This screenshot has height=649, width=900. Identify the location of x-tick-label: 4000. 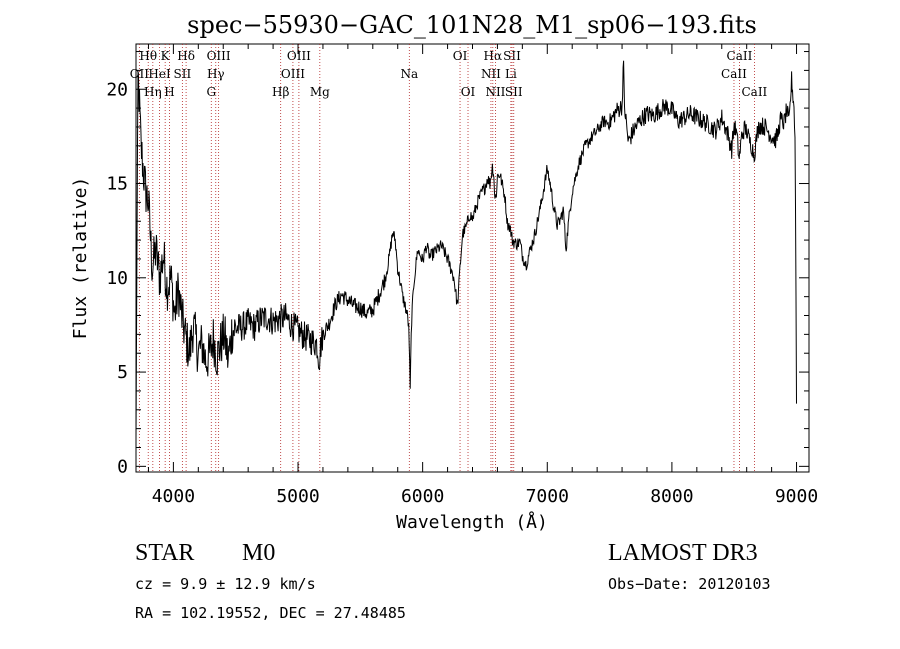
(173, 496).